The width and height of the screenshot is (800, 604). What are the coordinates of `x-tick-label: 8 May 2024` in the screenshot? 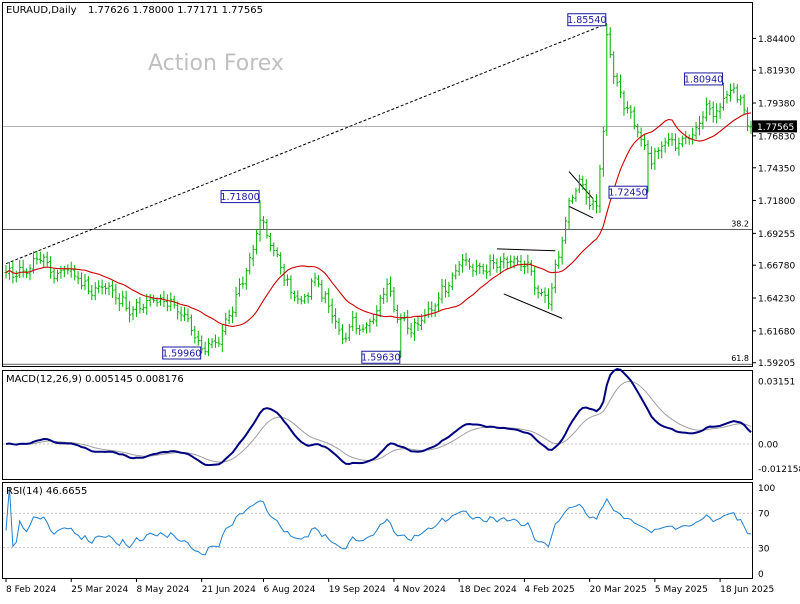 It's located at (162, 590).